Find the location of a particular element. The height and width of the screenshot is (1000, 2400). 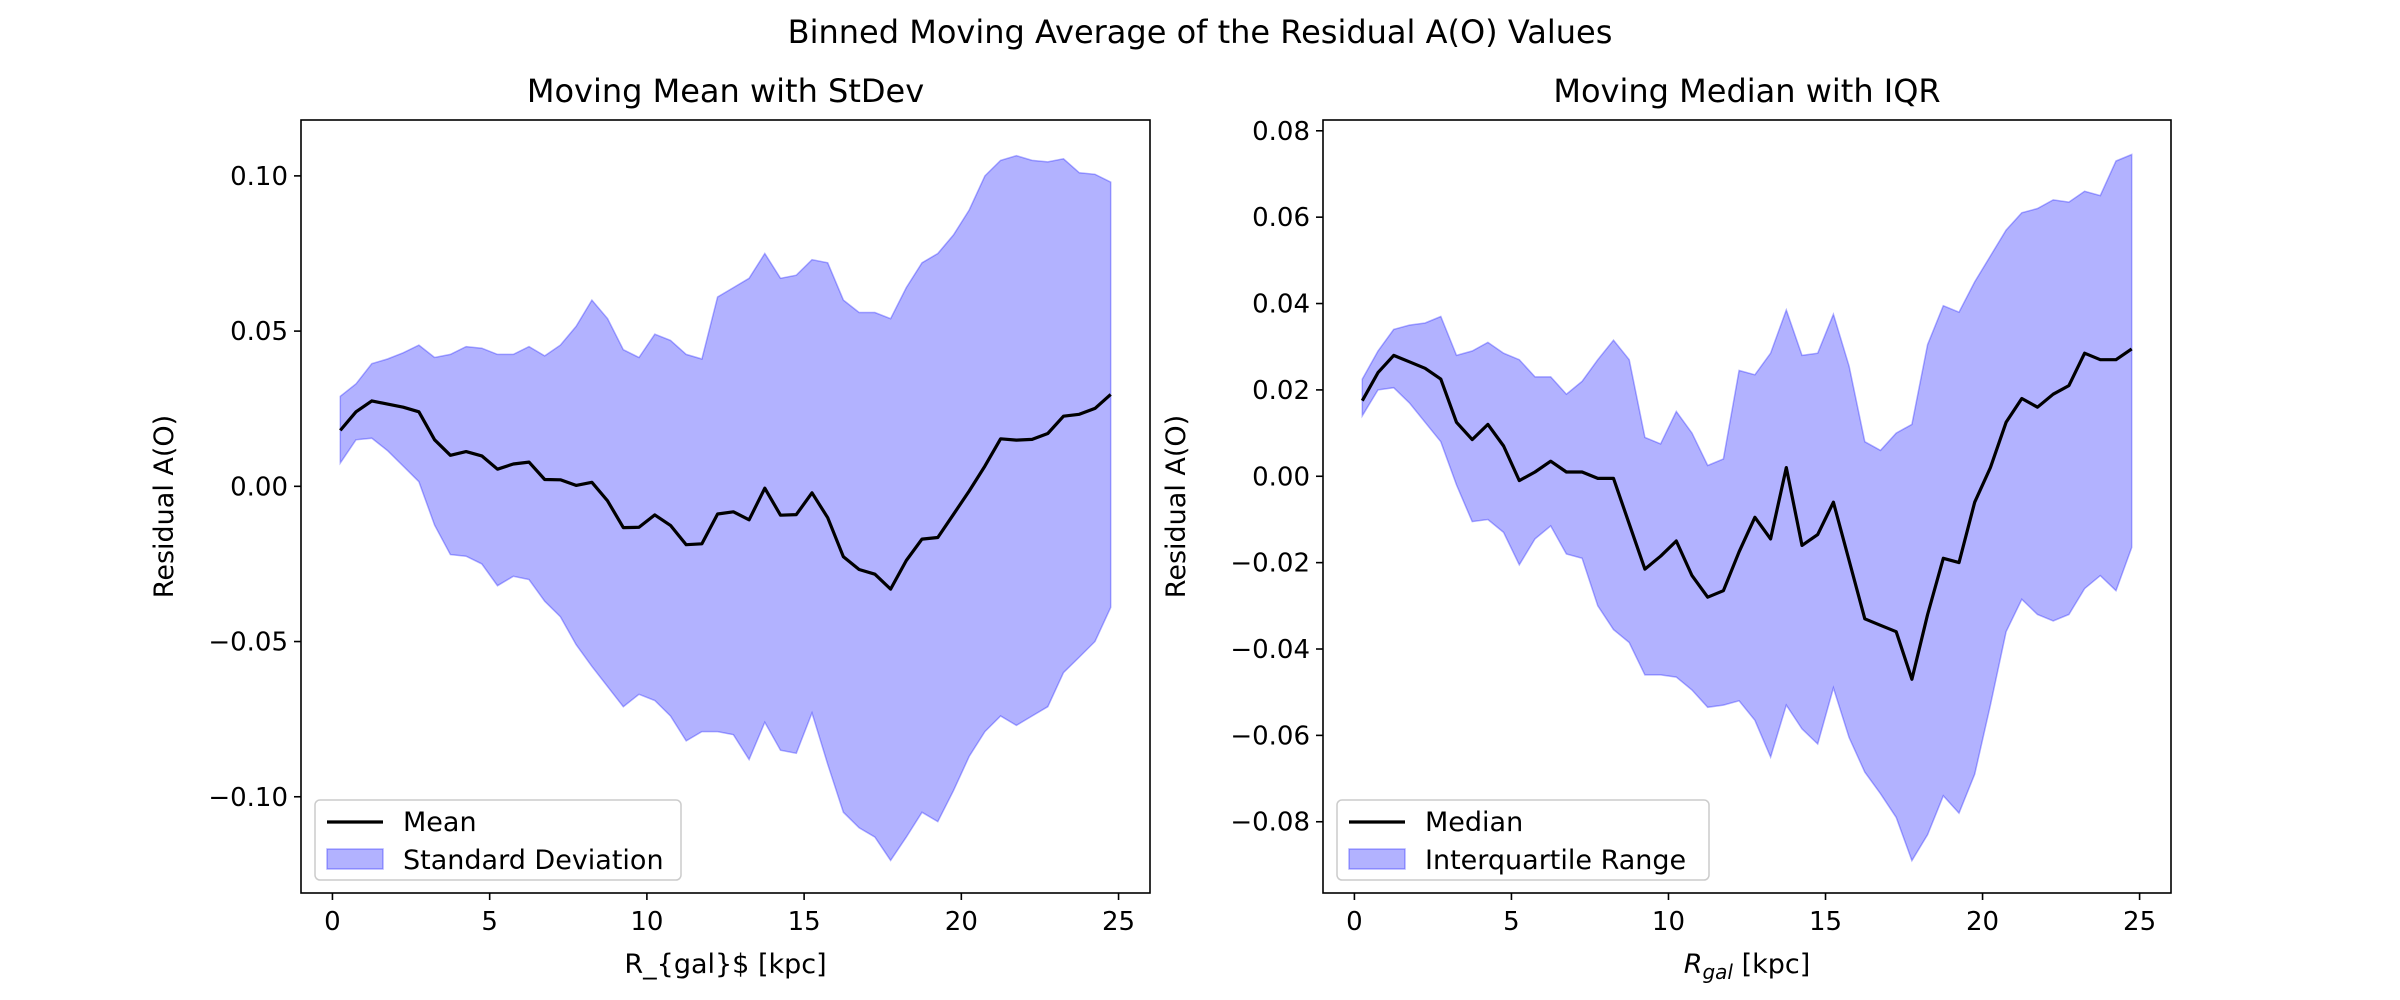

legend-label-line: Mean is located at coordinates (440, 822).